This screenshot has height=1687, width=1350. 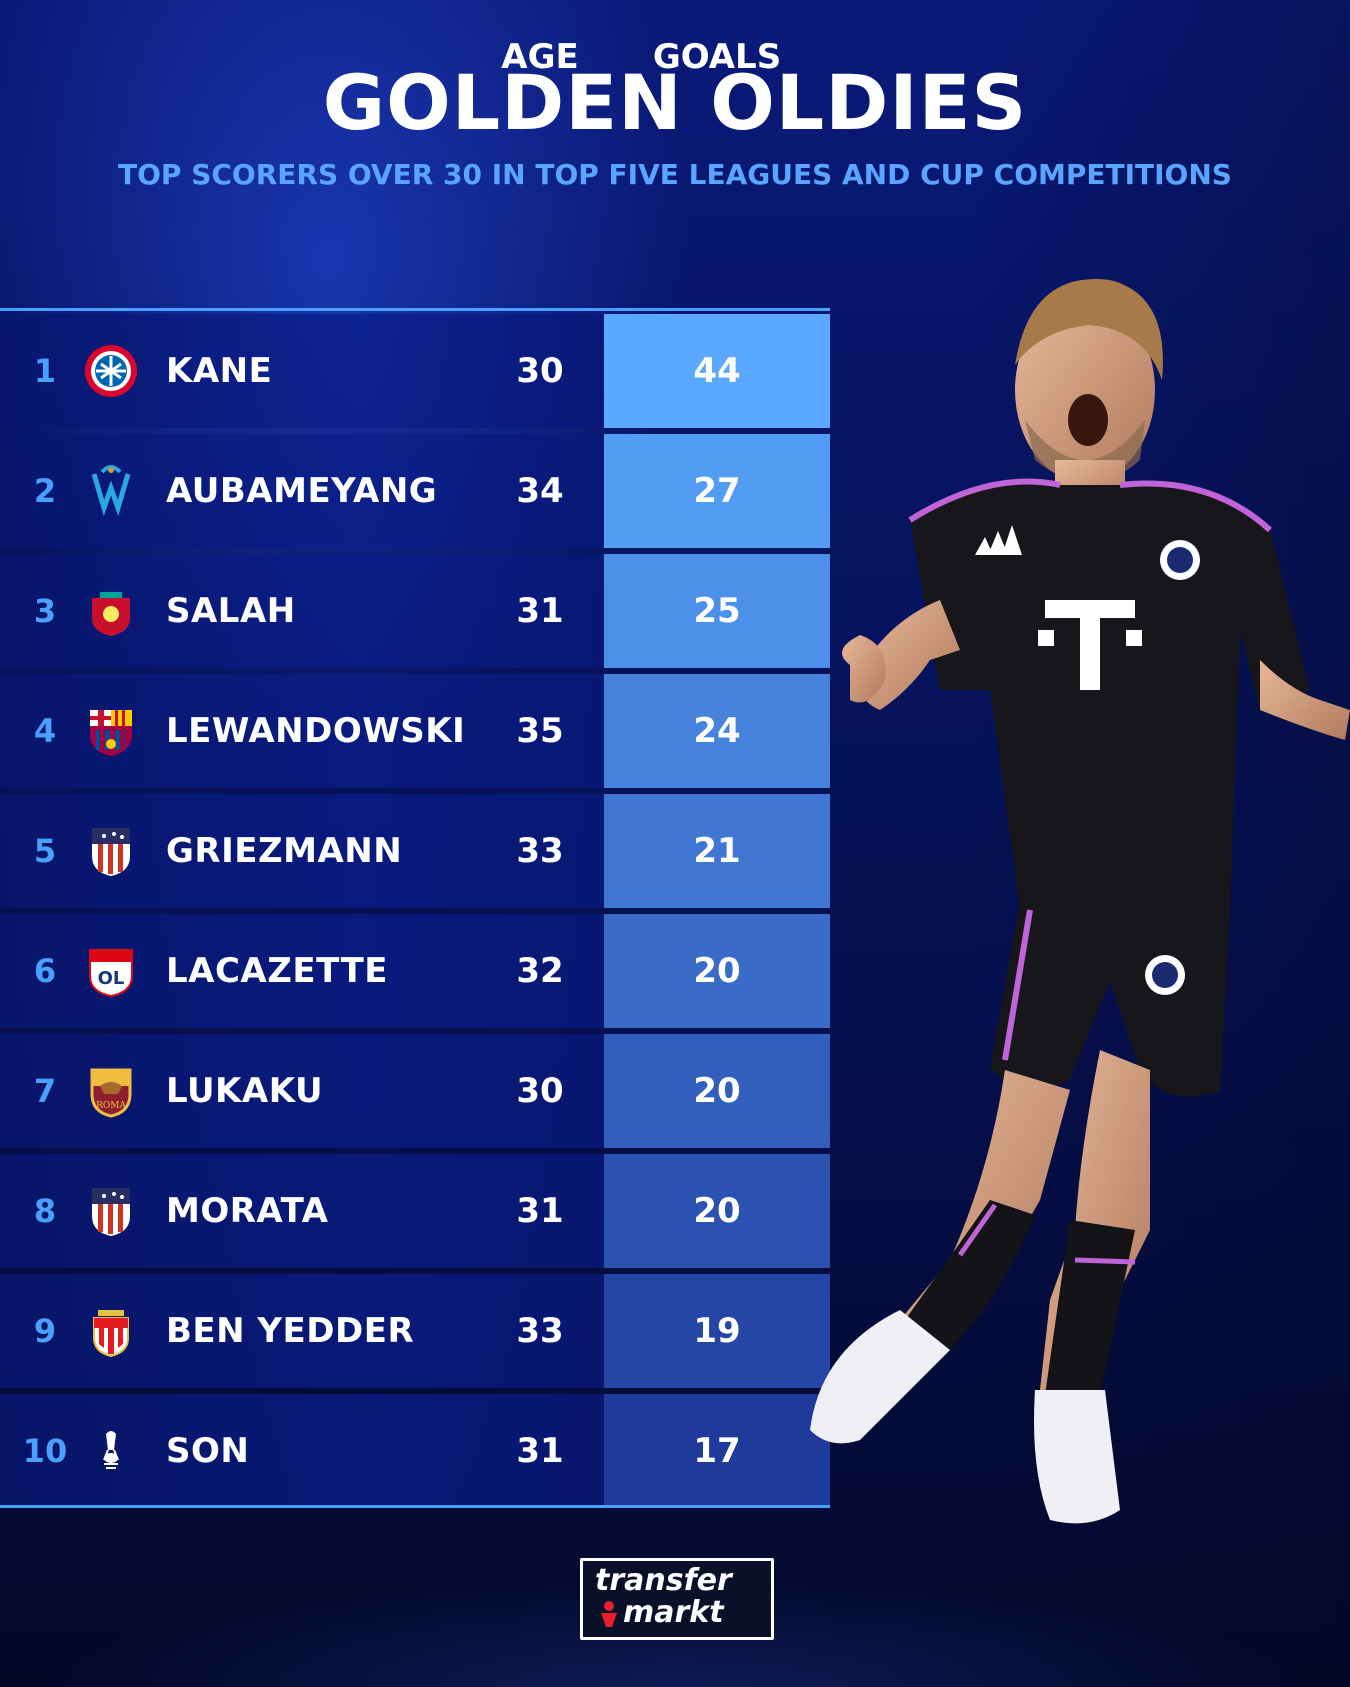 What do you see at coordinates (111, 491) in the screenshot?
I see `marseille-crest` at bounding box center [111, 491].